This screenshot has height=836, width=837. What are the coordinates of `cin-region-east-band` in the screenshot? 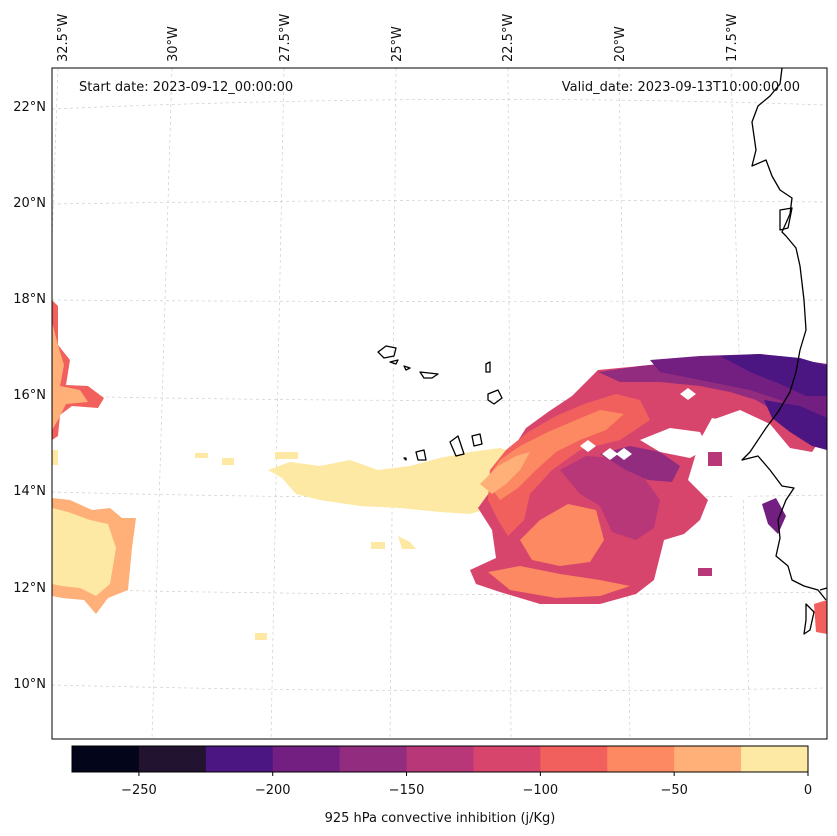 It's located at (569, 465).